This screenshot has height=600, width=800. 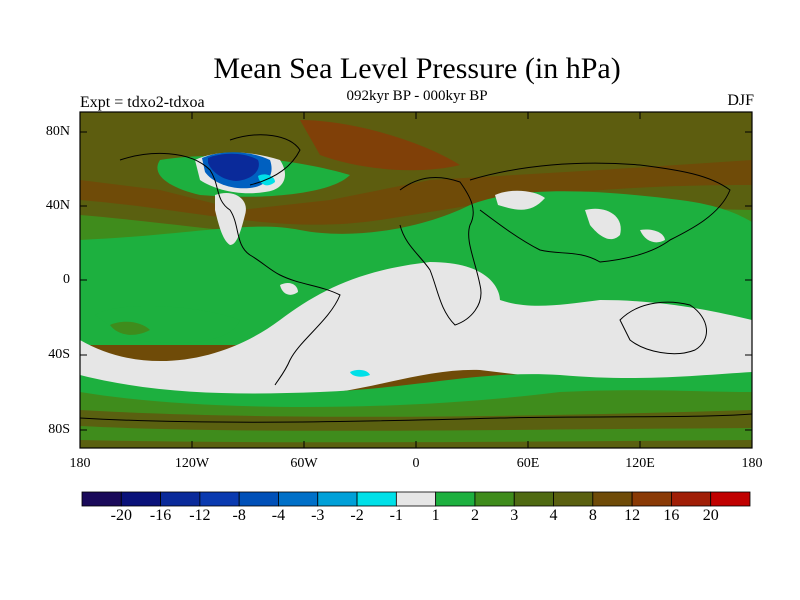 What do you see at coordinates (435, 515) in the screenshot?
I see `colorbar-label: 1` at bounding box center [435, 515].